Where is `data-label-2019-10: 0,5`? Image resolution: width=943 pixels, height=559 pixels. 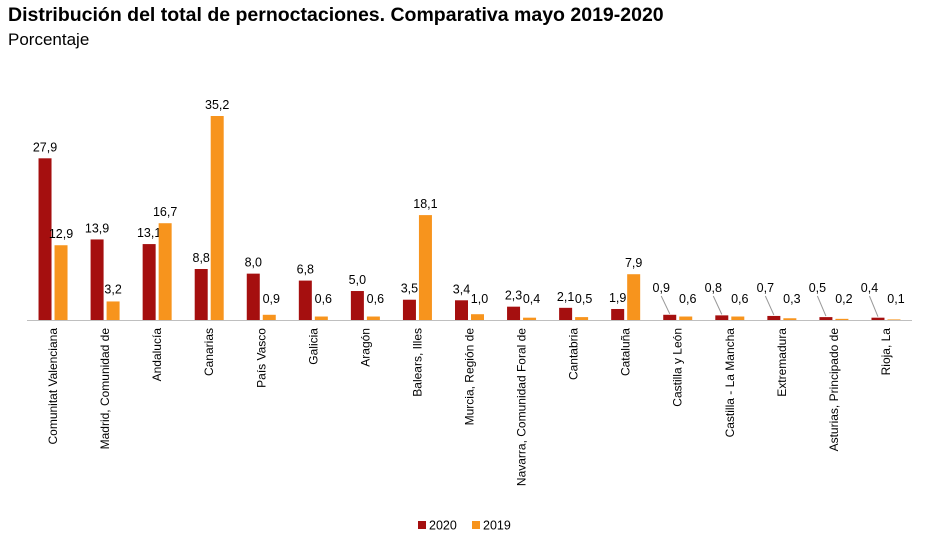 data-label-2019-10: 0,5 is located at coordinates (583, 299).